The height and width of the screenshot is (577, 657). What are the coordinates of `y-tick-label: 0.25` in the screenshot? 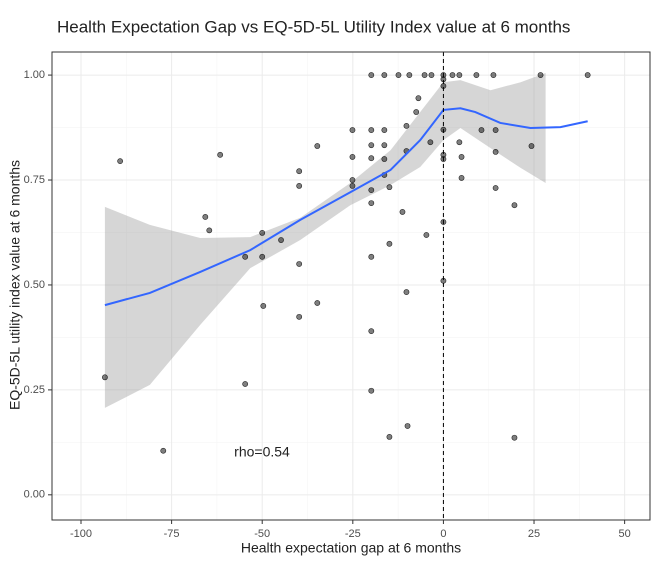 It's located at (34, 390).